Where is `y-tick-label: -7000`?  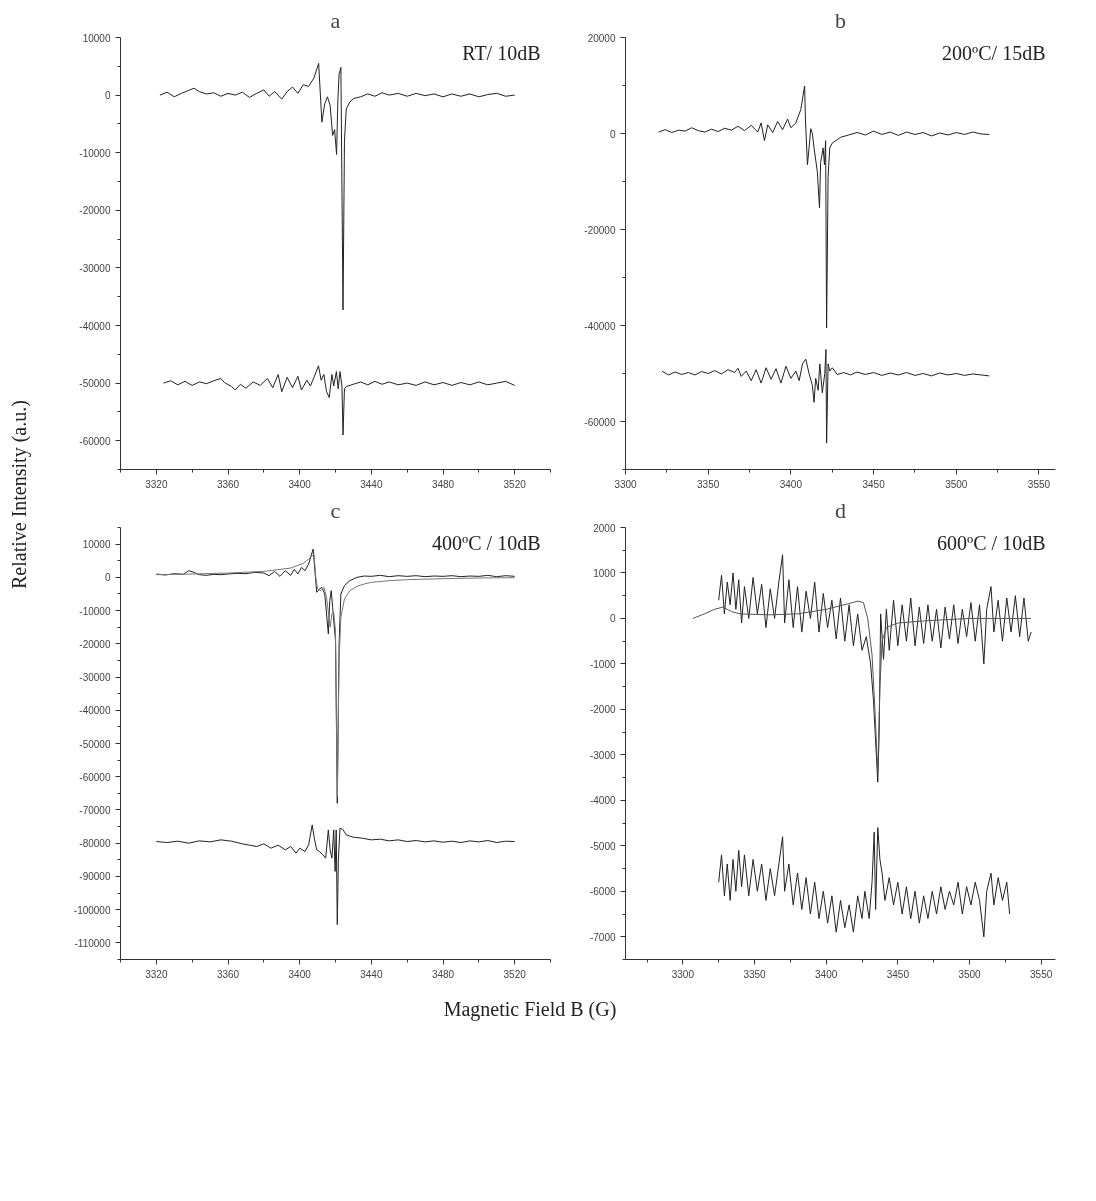 y-tick-label: -7000 is located at coordinates (602, 937).